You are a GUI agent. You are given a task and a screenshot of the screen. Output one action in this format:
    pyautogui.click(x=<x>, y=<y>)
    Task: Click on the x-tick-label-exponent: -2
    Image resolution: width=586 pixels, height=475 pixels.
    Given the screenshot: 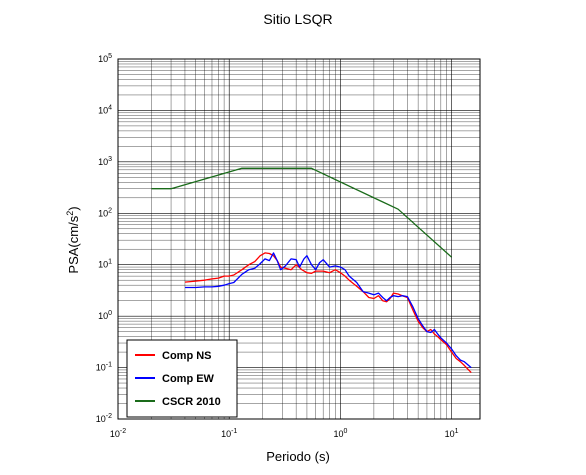 What is the action you would take?
    pyautogui.click(x=123, y=431)
    